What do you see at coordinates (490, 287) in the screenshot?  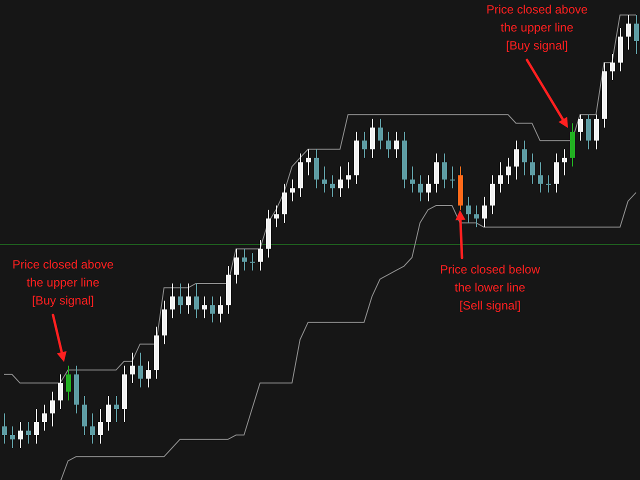 I see `annotation: Price closed below the lower line [Sell signal]` at bounding box center [490, 287].